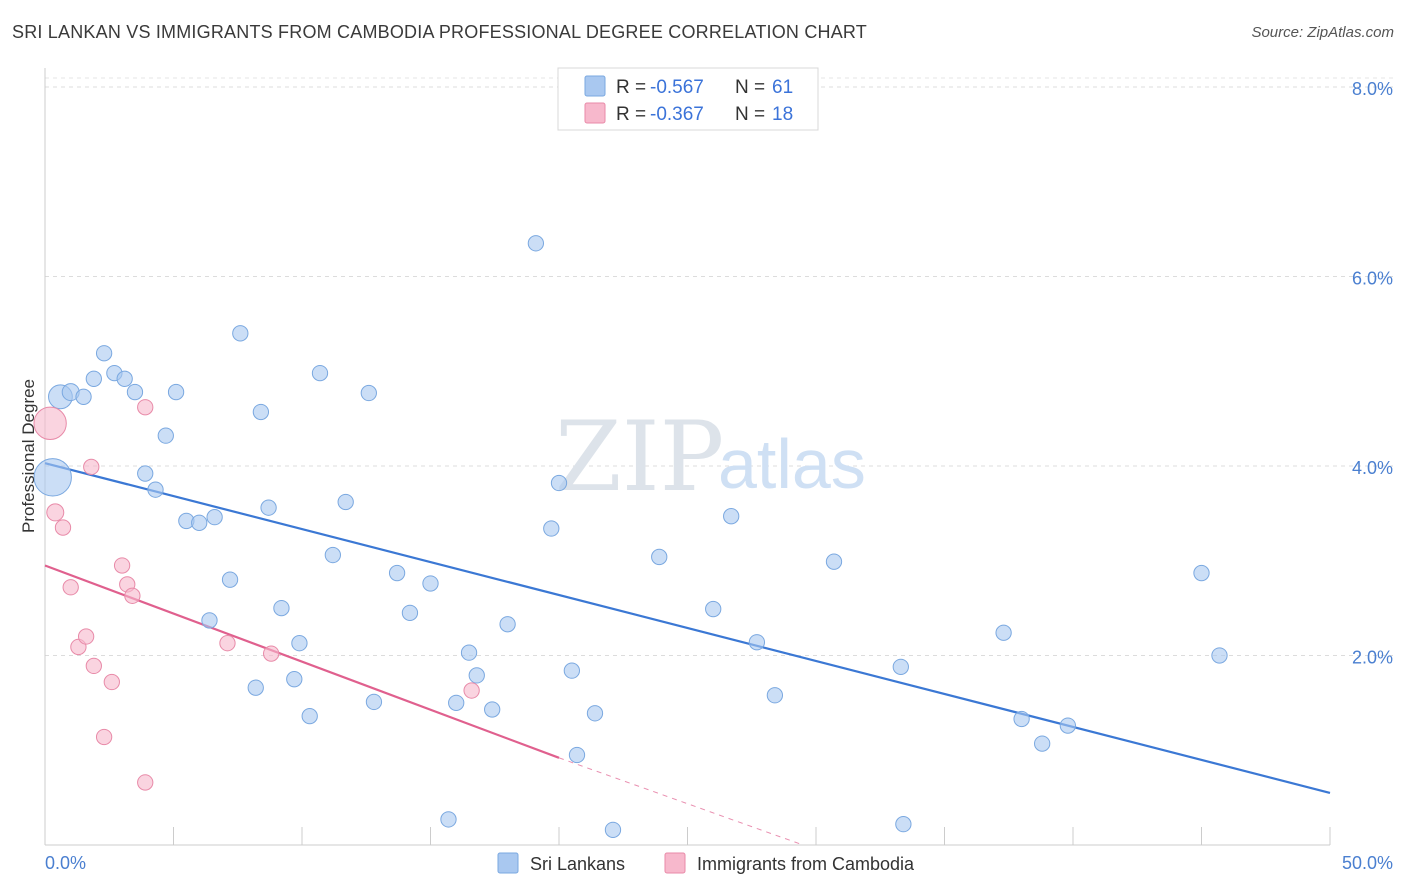  What do you see at coordinates (28, 456) in the screenshot?
I see `y-axis-label: Professional Degree` at bounding box center [28, 456].